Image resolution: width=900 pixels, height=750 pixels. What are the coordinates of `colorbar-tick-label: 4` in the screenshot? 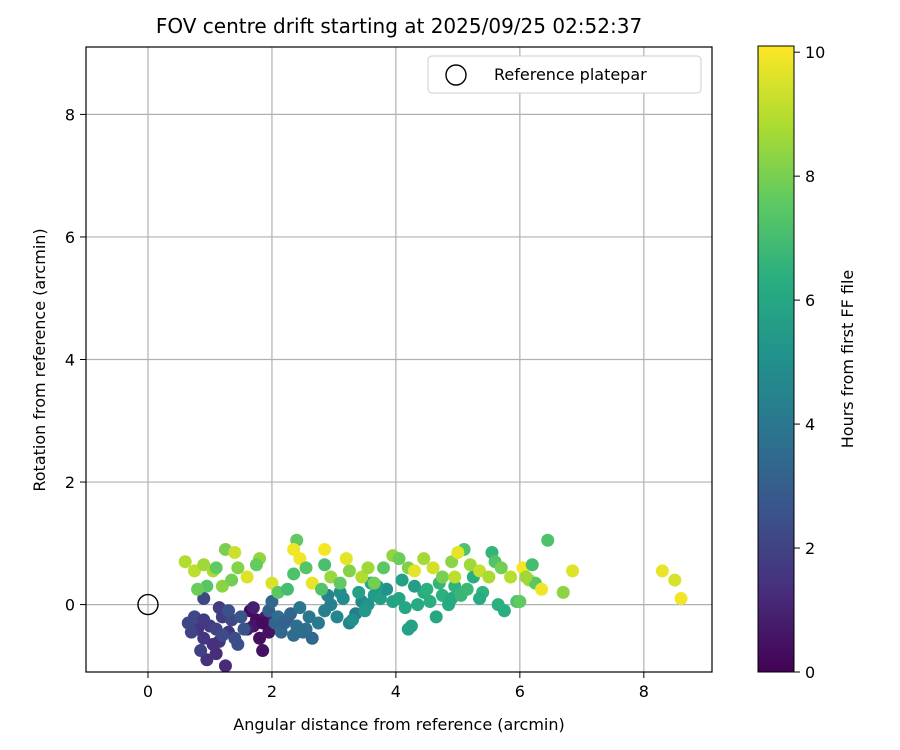 It's located at (810, 424).